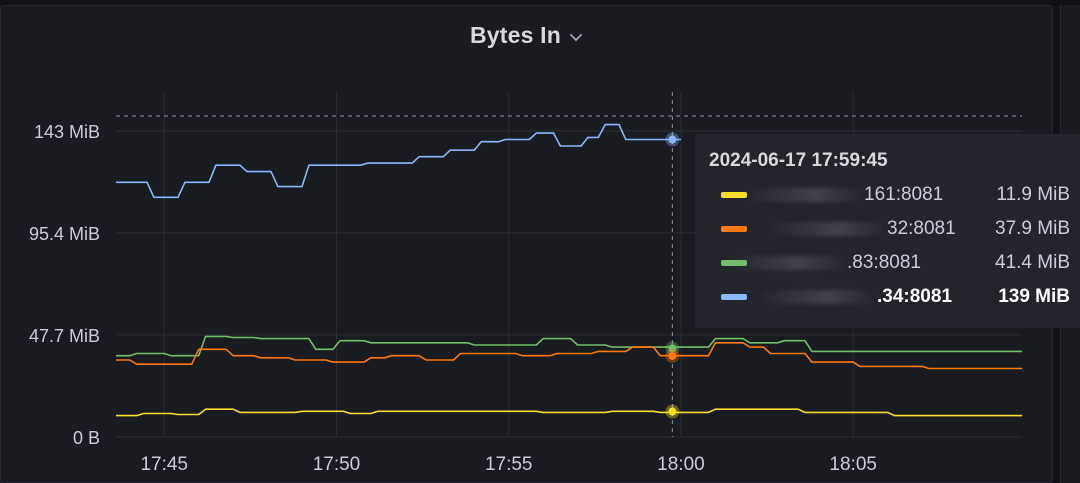 Image resolution: width=1080 pixels, height=483 pixels. I want to click on tooltip-row: .83:8081 41.4 MiB, so click(894, 265).